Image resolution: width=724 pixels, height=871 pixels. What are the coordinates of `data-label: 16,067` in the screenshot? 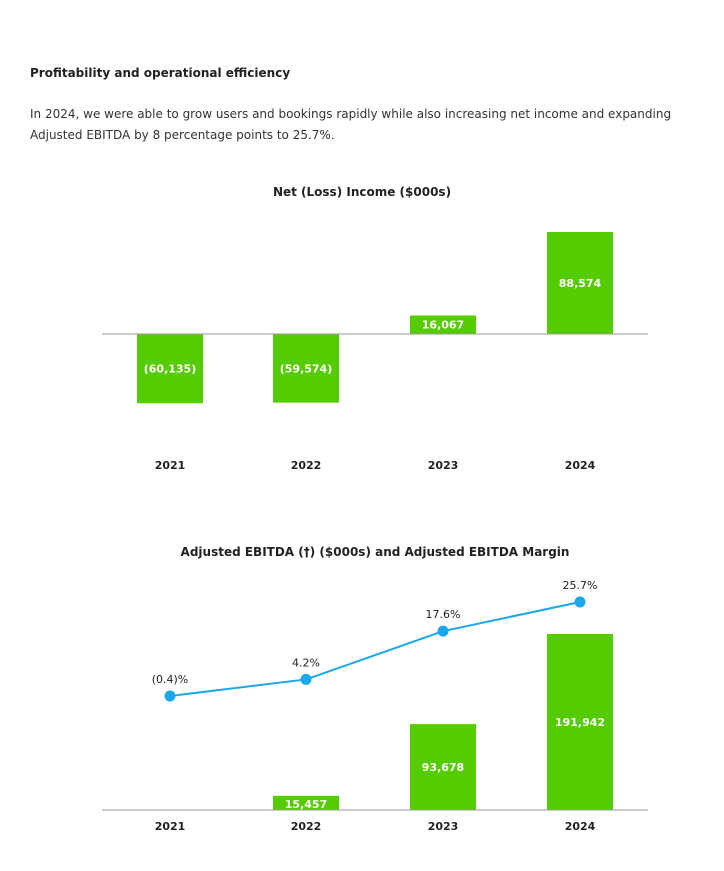 It's located at (443, 325).